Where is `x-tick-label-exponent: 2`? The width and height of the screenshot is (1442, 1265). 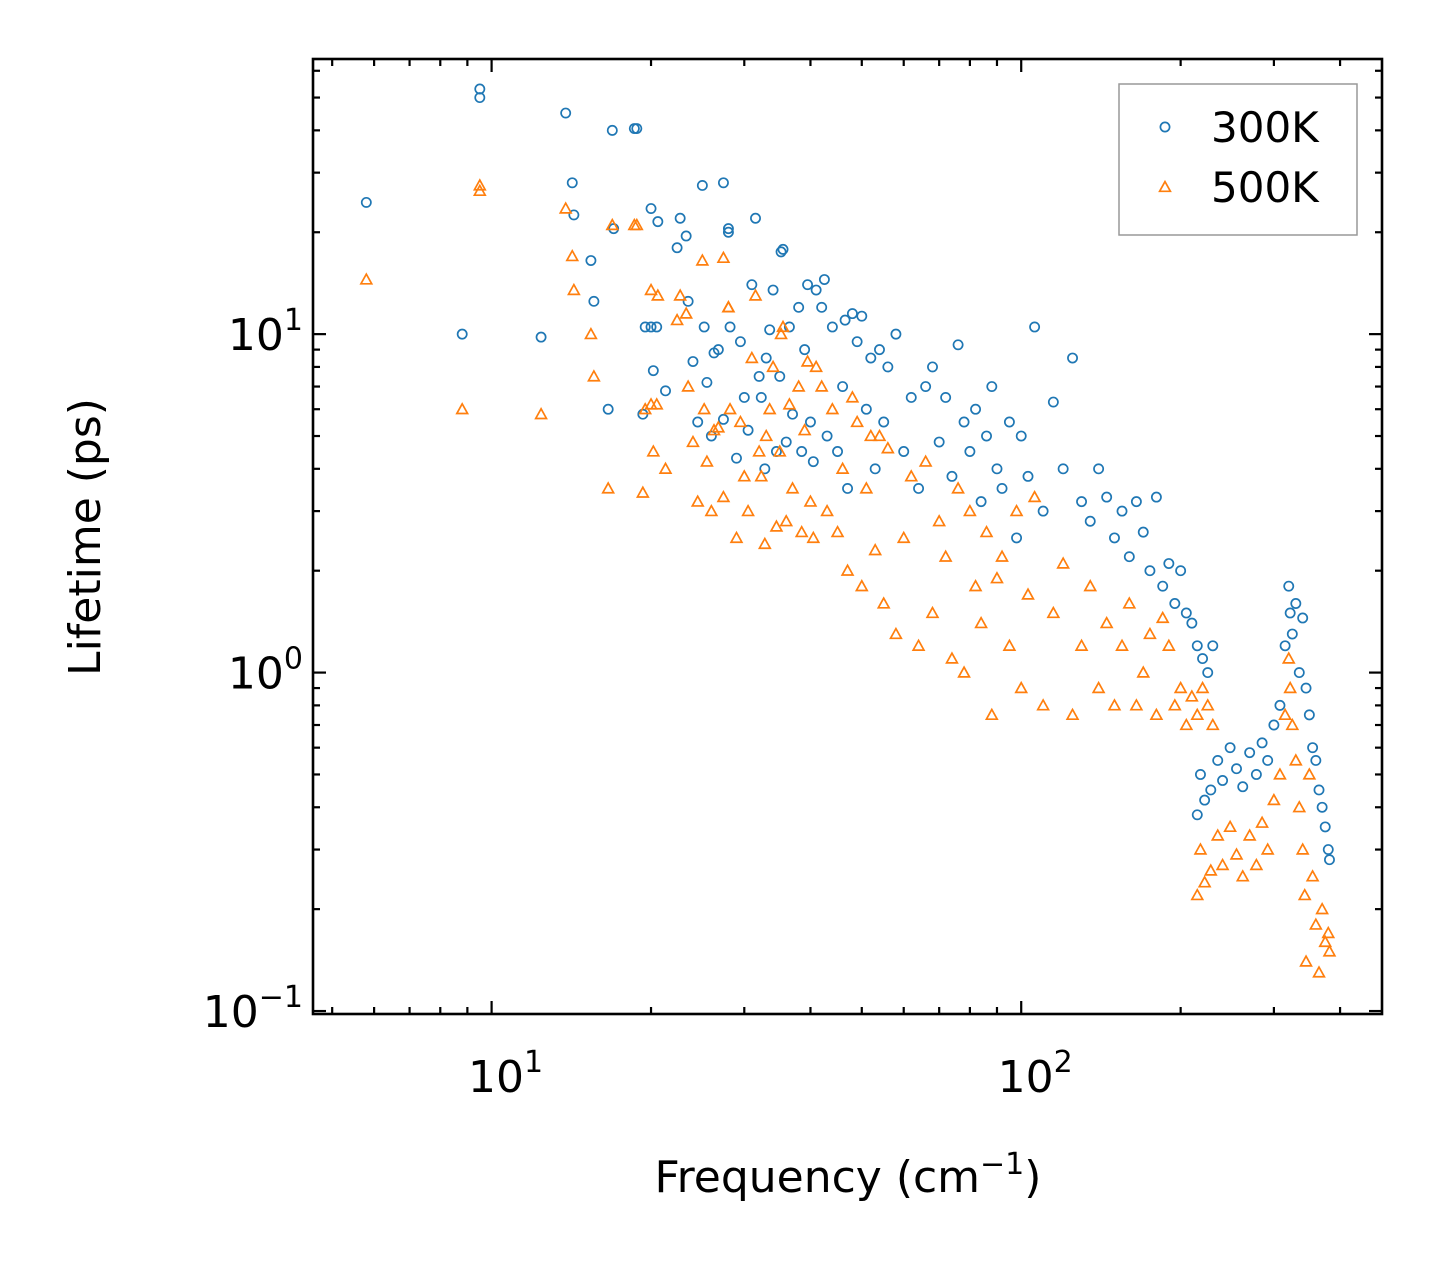
x-tick-label-exponent: 2 is located at coordinates (1063, 1062).